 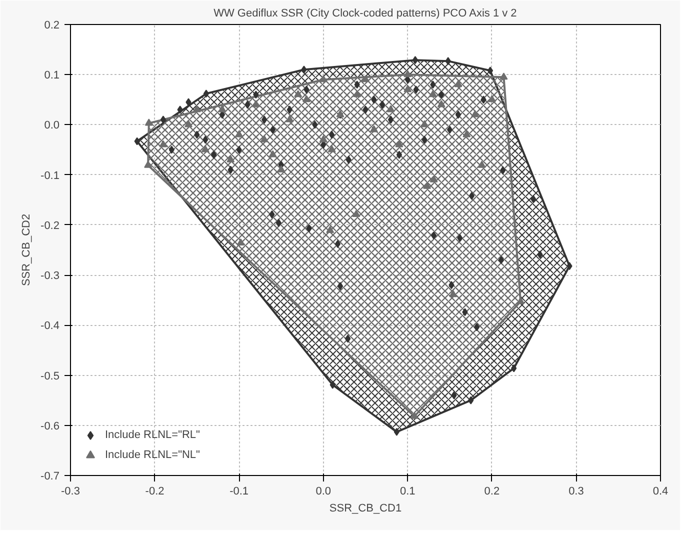 What do you see at coordinates (52, 126) in the screenshot?
I see `y-tick-label: 0.0` at bounding box center [52, 126].